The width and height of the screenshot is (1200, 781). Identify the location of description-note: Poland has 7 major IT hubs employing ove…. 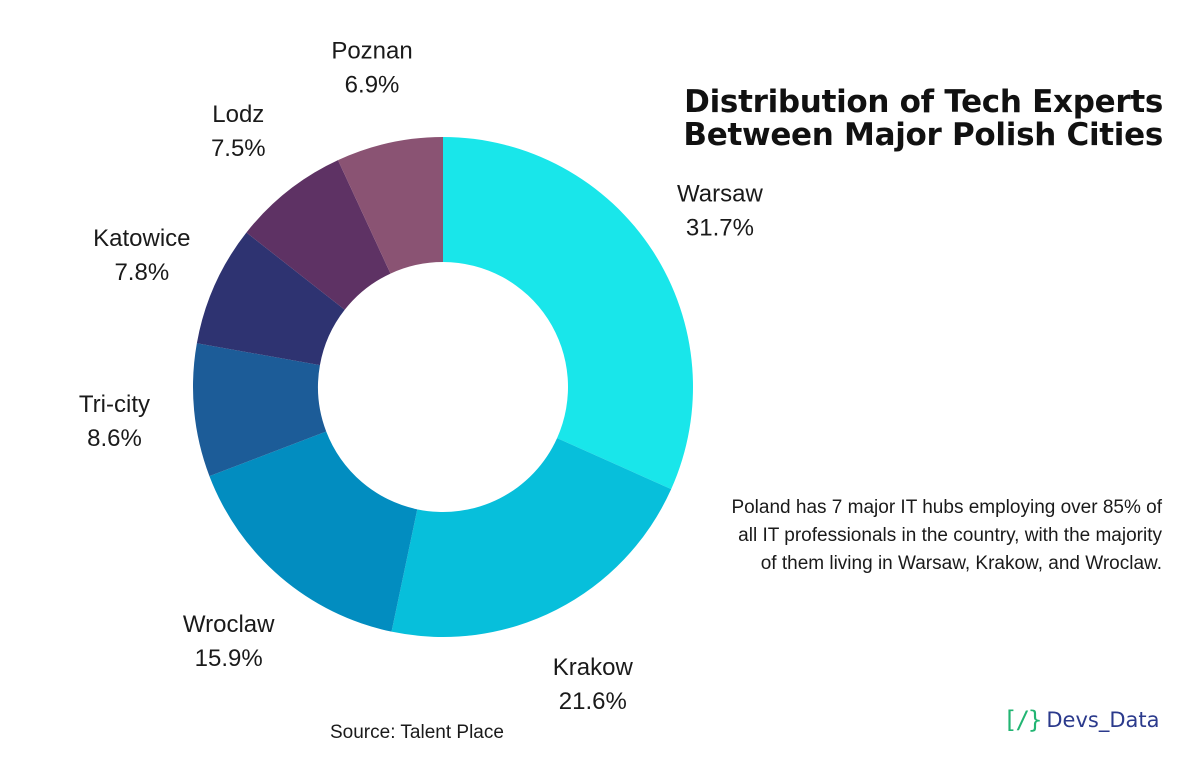
(946, 535).